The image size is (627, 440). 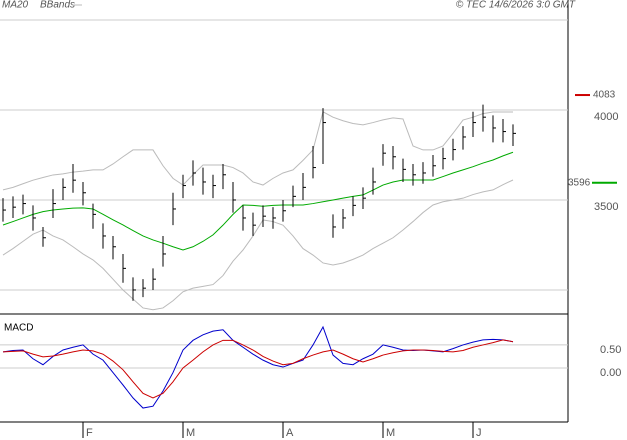 What do you see at coordinates (579, 182) in the screenshot?
I see `level-label: 3596` at bounding box center [579, 182].